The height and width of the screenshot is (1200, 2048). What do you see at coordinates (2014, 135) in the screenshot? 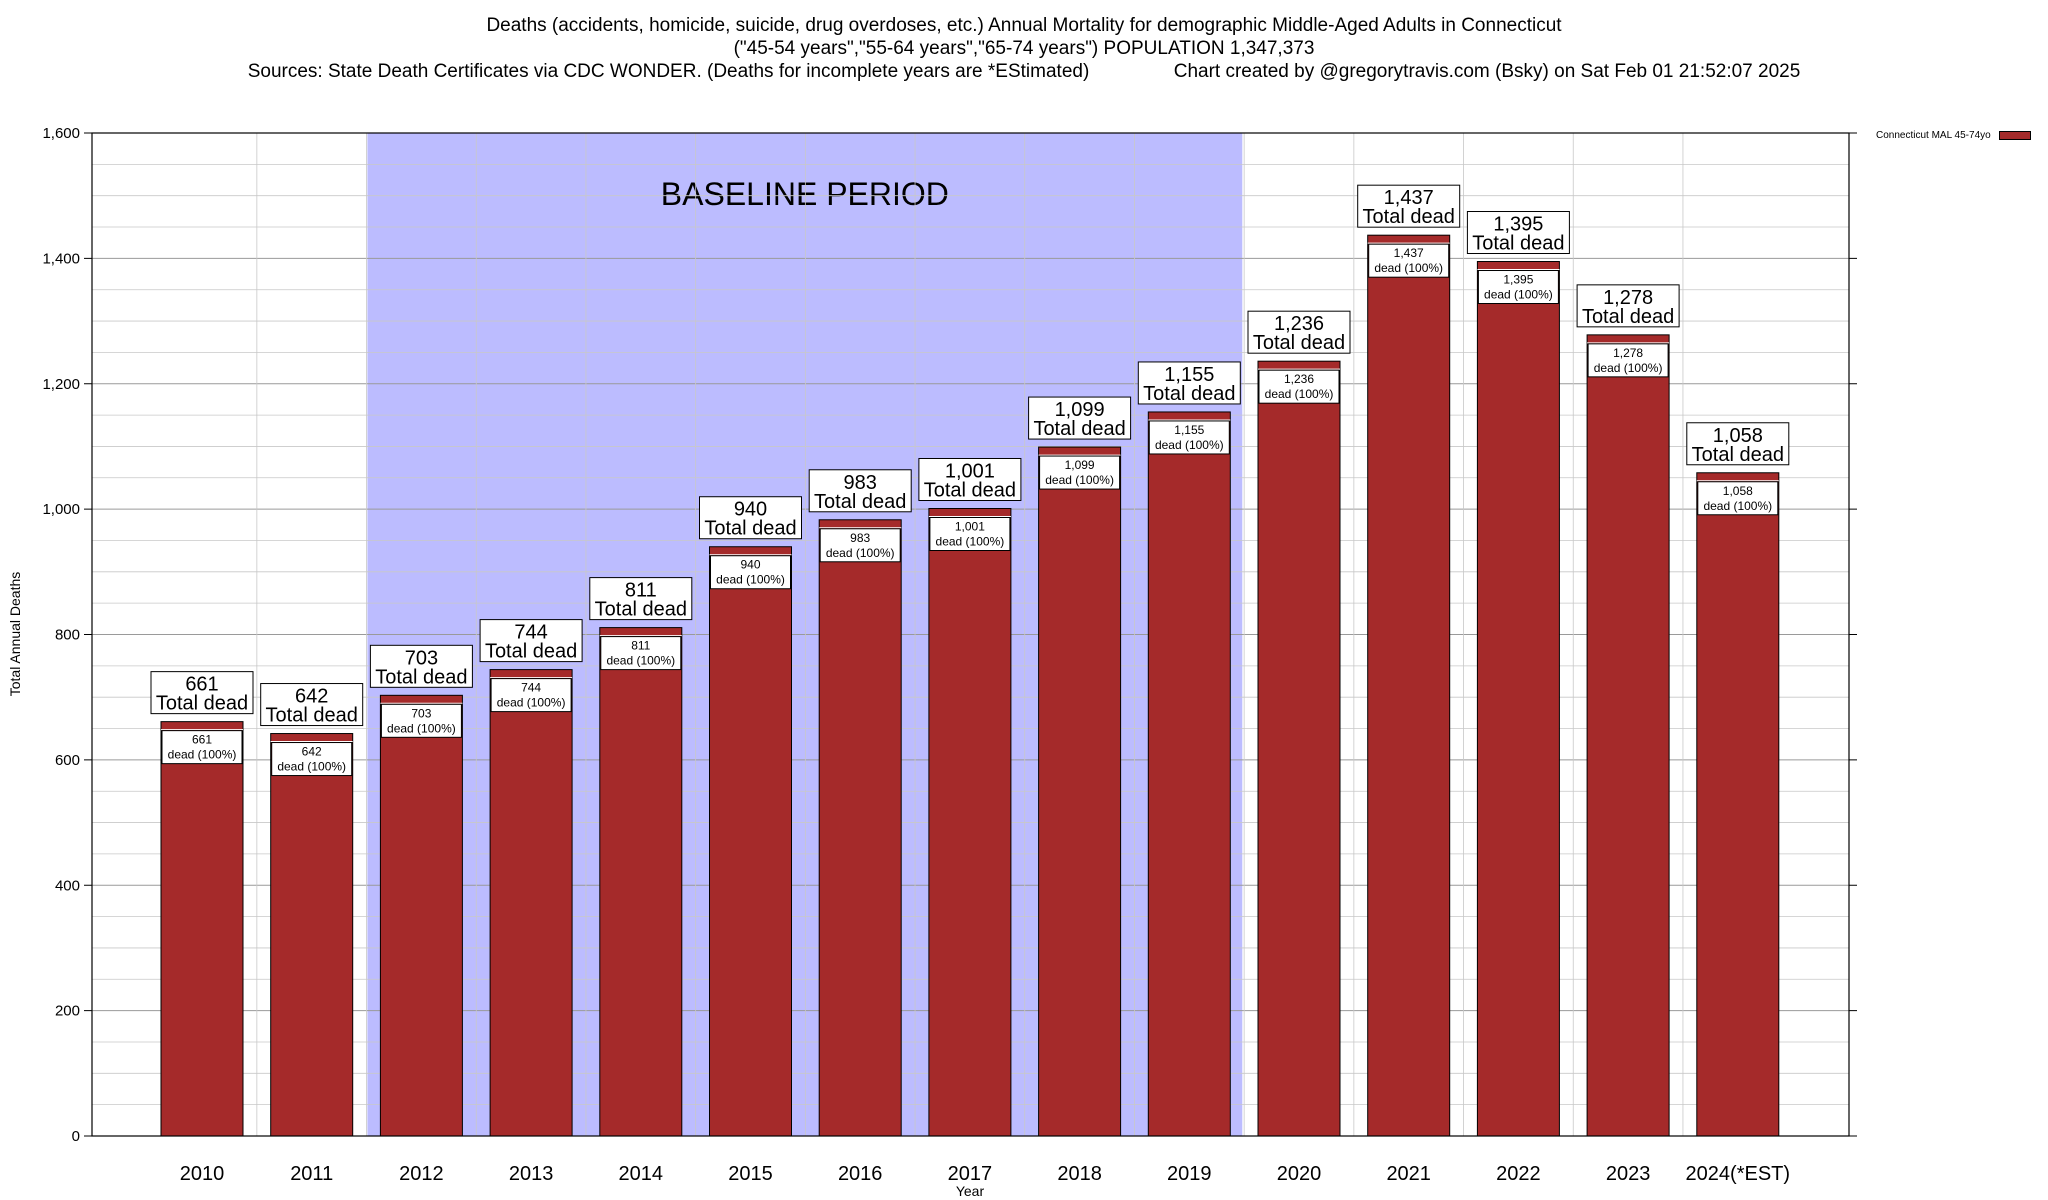
I see `legend-swatch` at bounding box center [2014, 135].